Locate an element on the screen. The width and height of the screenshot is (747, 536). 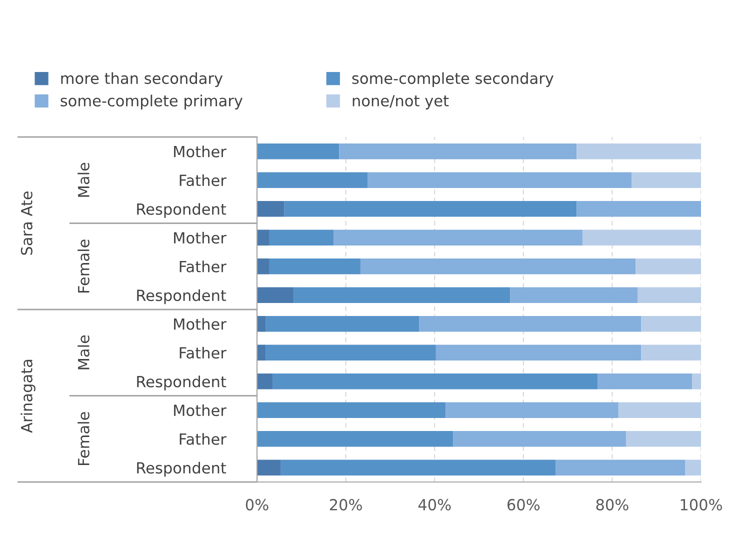
x-tick-label: 0% is located at coordinates (257, 504).